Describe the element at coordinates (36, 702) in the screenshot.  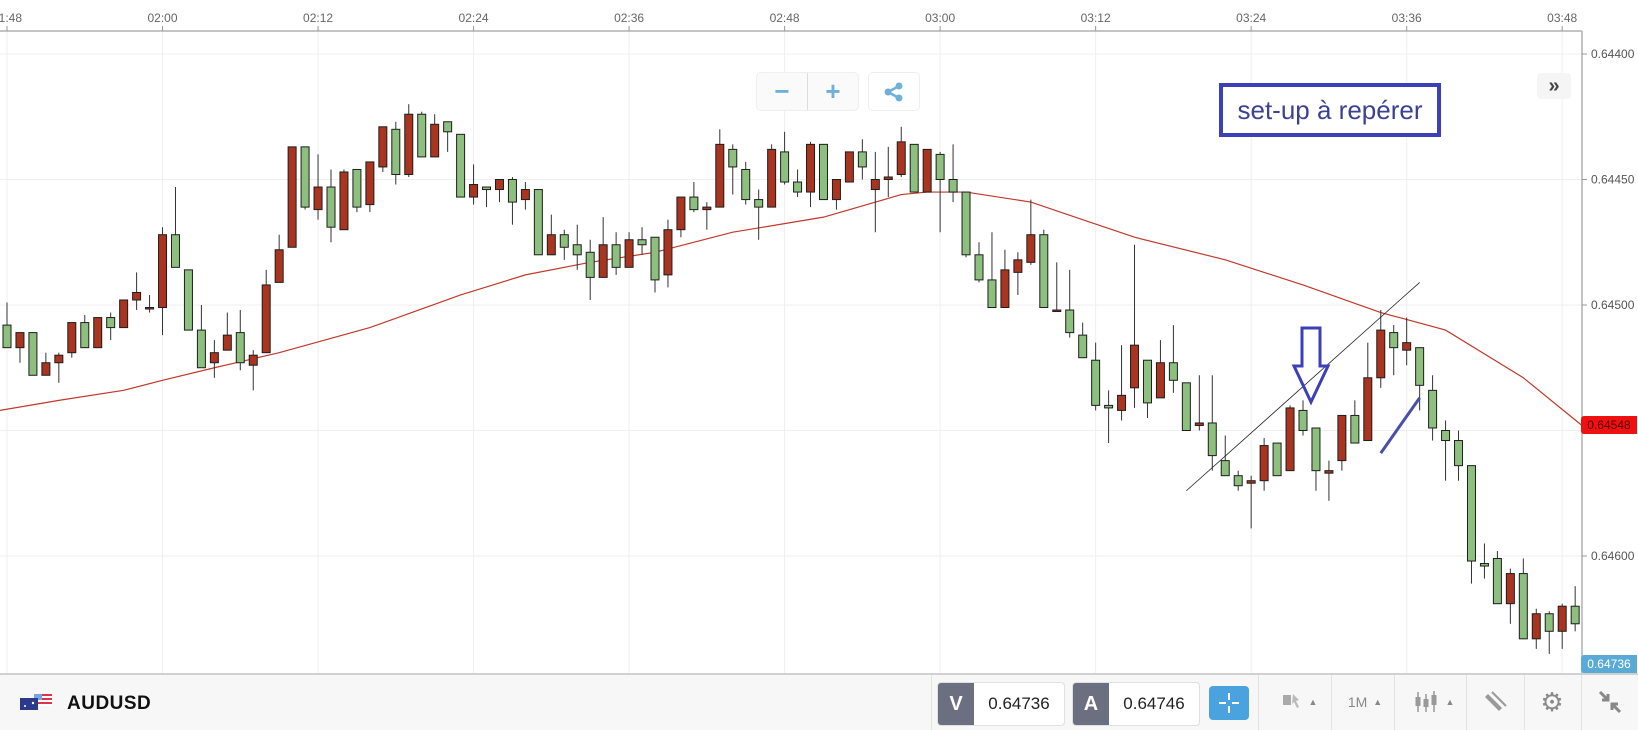
I see `aud-usd-flag-icon` at that location.